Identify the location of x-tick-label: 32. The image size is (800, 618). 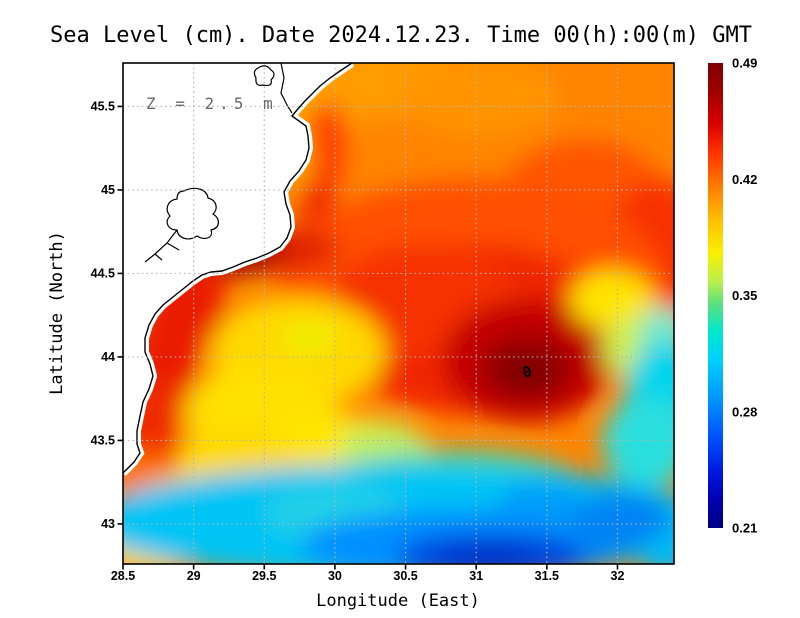
(618, 576).